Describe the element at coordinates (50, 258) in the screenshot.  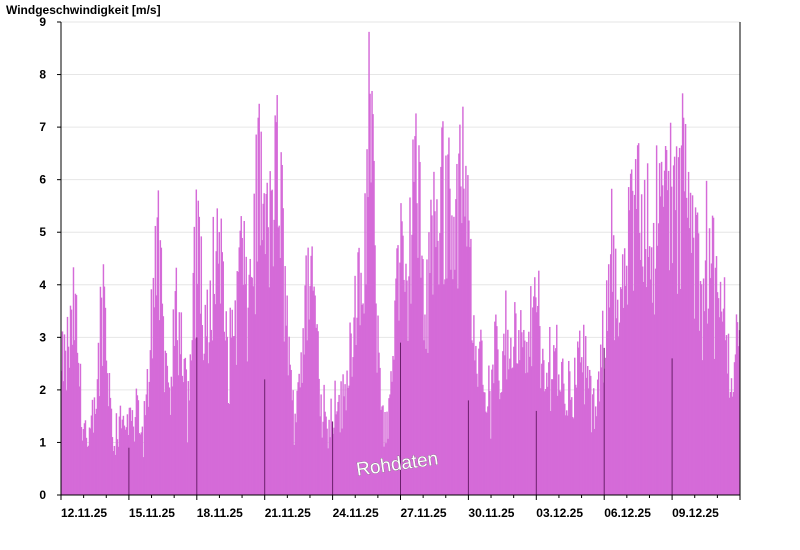
I see `y-tick-labels: 0 1 2 3 4 5 6 7 8 9` at that location.